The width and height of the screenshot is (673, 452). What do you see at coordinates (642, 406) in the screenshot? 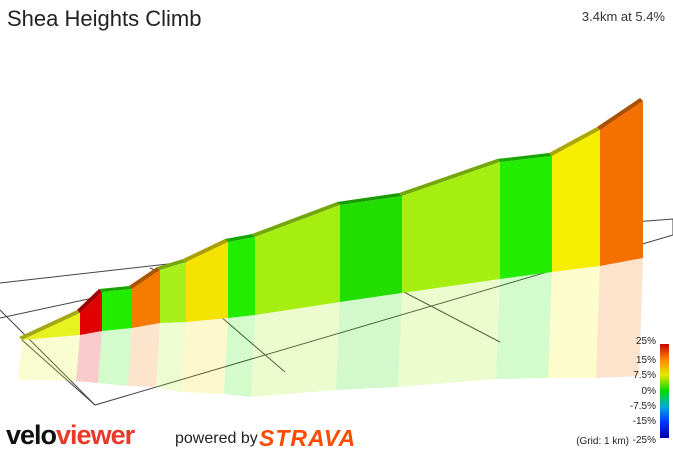
I see `legend-tick: -7.5%` at bounding box center [642, 406].